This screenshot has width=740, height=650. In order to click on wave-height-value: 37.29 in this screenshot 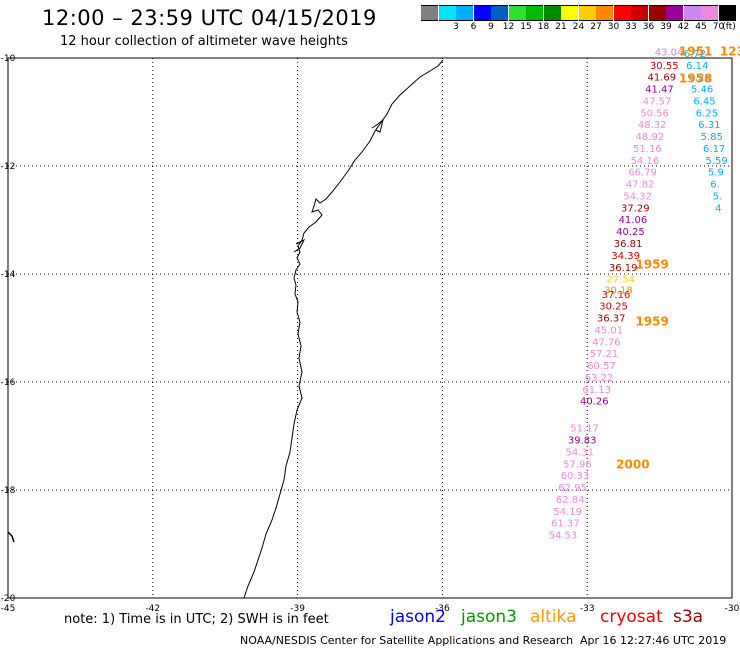, I will do `click(635, 208)`.